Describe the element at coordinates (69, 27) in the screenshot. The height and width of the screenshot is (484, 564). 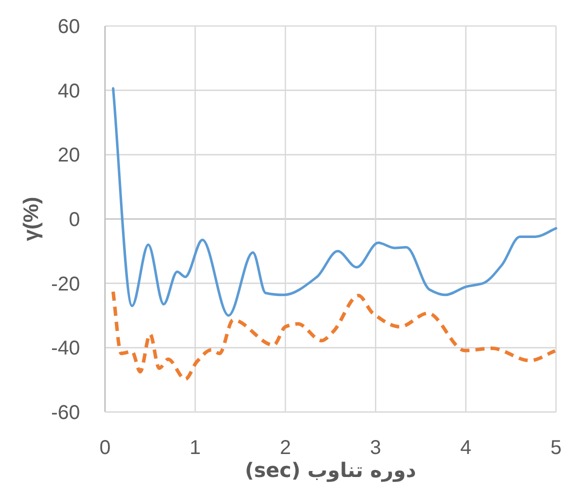
I see `y-tick-label: 60` at that location.